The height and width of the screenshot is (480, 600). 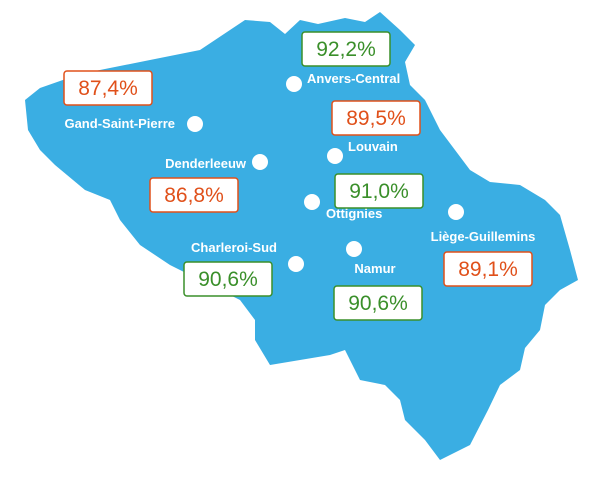 What do you see at coordinates (296, 264) in the screenshot?
I see `station-marker-charleroi` at bounding box center [296, 264].